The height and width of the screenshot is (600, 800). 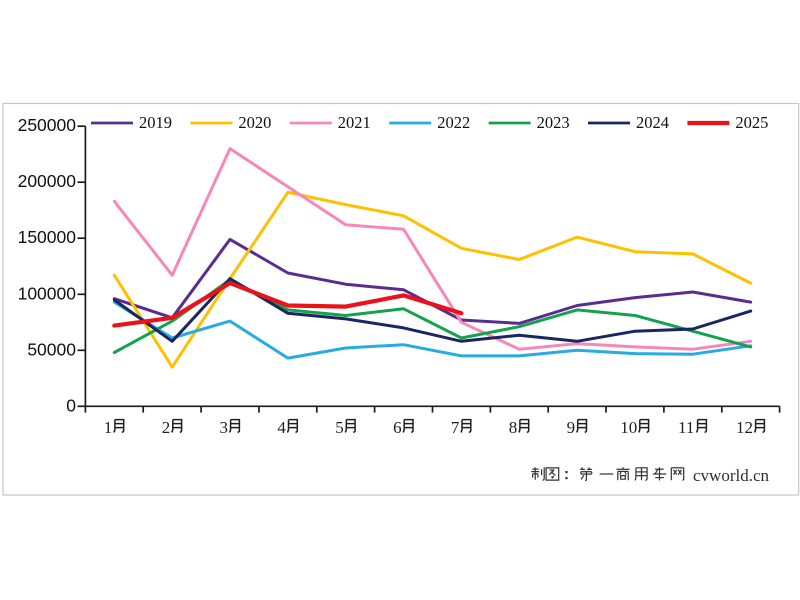 What do you see at coordinates (397, 427) in the screenshot?
I see `svg-text: 6` at bounding box center [397, 427].